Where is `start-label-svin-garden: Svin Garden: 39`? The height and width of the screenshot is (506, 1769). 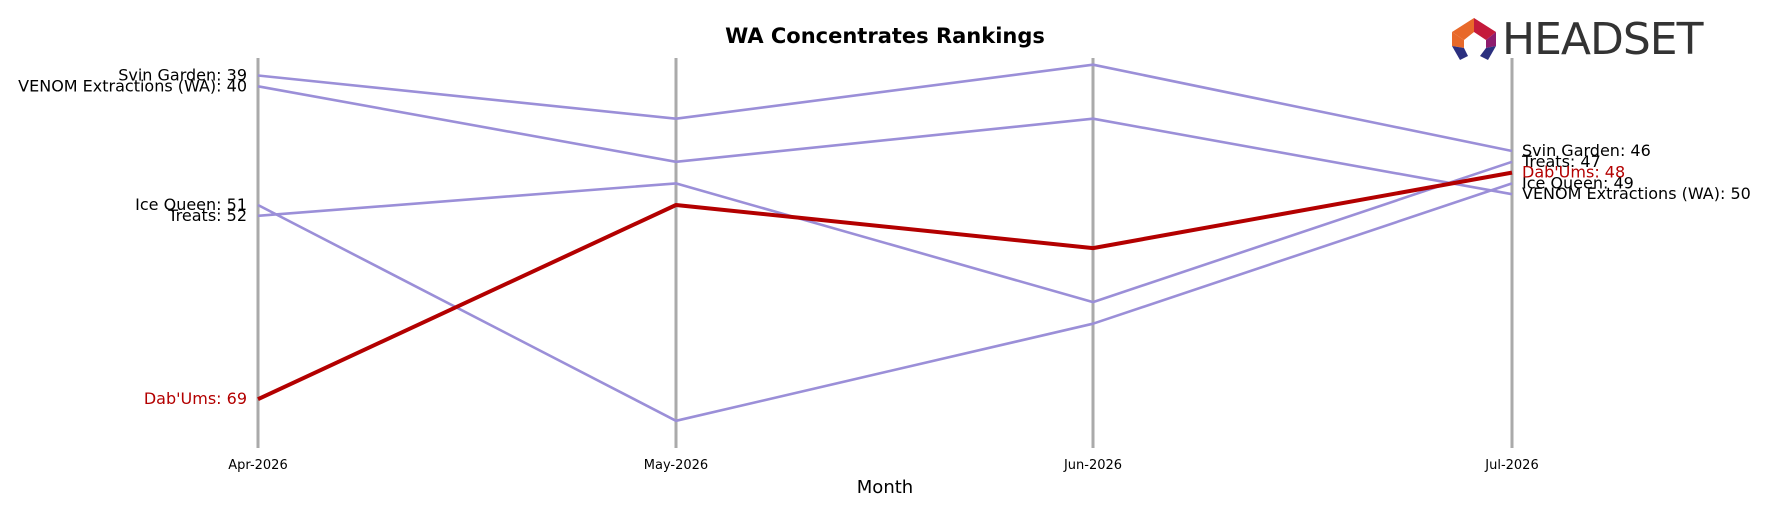 start-label-svin-garden: Svin Garden: 39 is located at coordinates (182, 75).